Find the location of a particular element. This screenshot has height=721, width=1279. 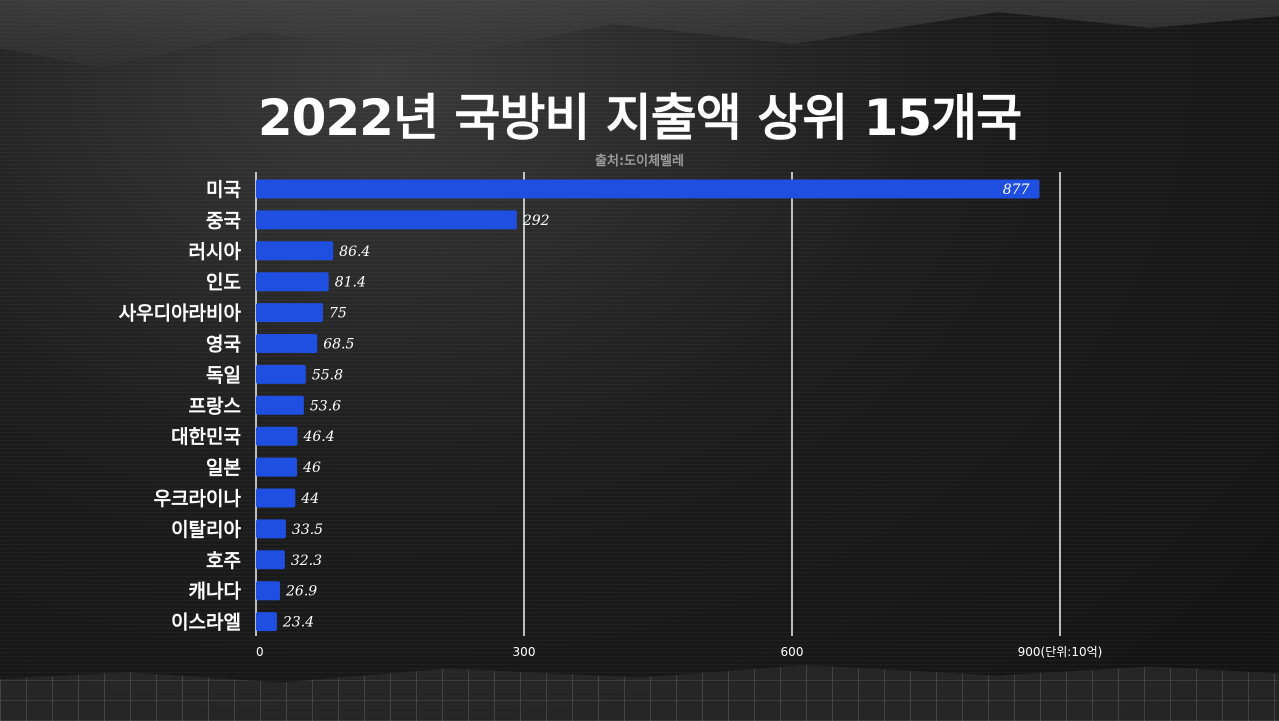

category-label: 미국 is located at coordinates (223, 190).